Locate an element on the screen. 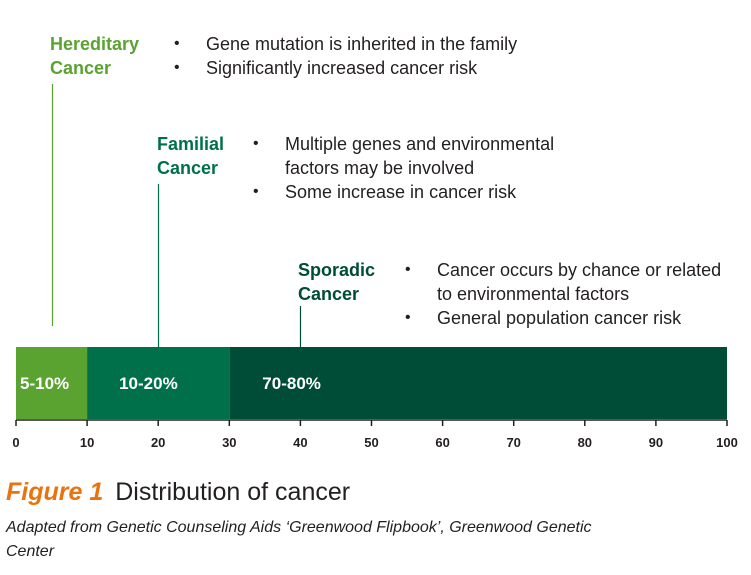  bar-label: 5-10% is located at coordinates (44, 383).